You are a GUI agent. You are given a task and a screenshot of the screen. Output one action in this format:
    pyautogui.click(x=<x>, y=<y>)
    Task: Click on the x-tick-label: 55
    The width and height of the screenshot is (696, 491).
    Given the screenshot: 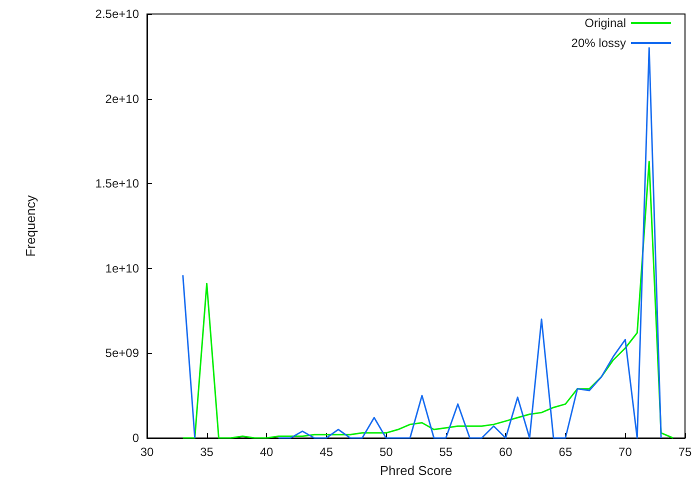 What is the action you would take?
    pyautogui.click(x=446, y=452)
    